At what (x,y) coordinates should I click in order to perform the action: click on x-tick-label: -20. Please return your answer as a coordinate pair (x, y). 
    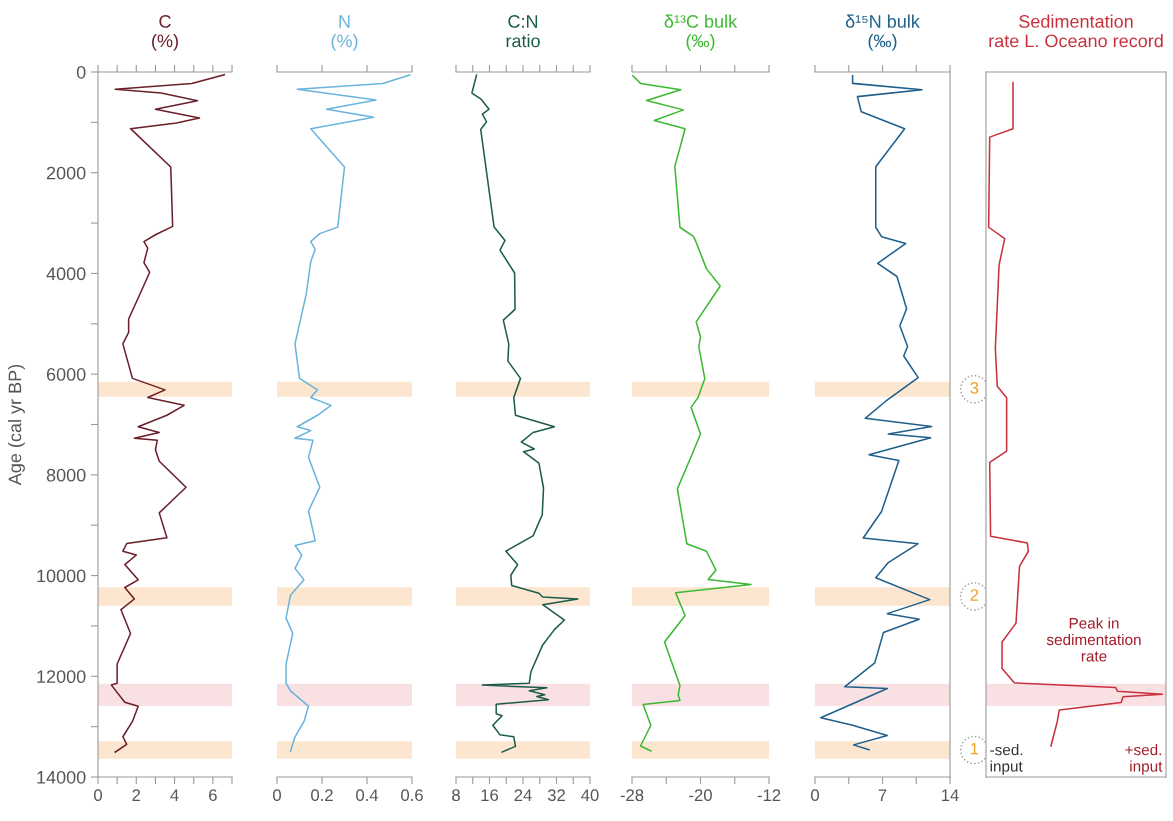
    Looking at the image, I should click on (700, 795).